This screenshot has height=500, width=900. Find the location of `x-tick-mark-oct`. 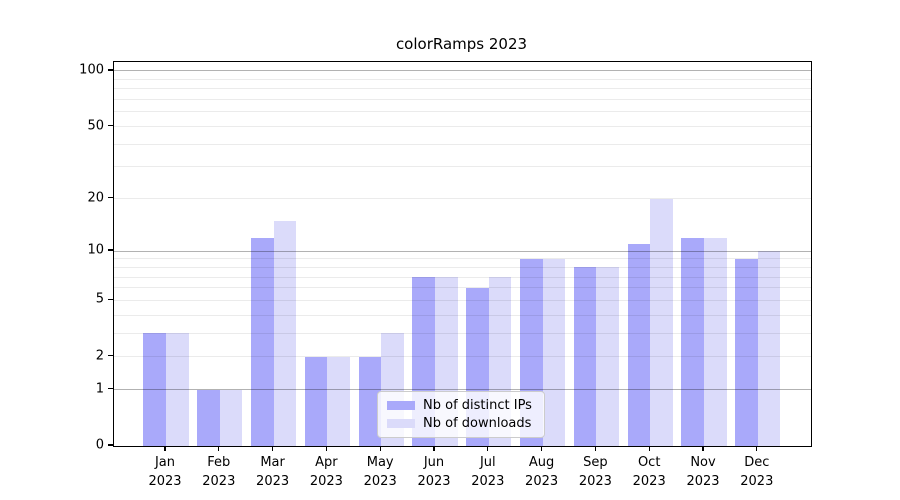

x-tick-mark-oct is located at coordinates (649, 448).